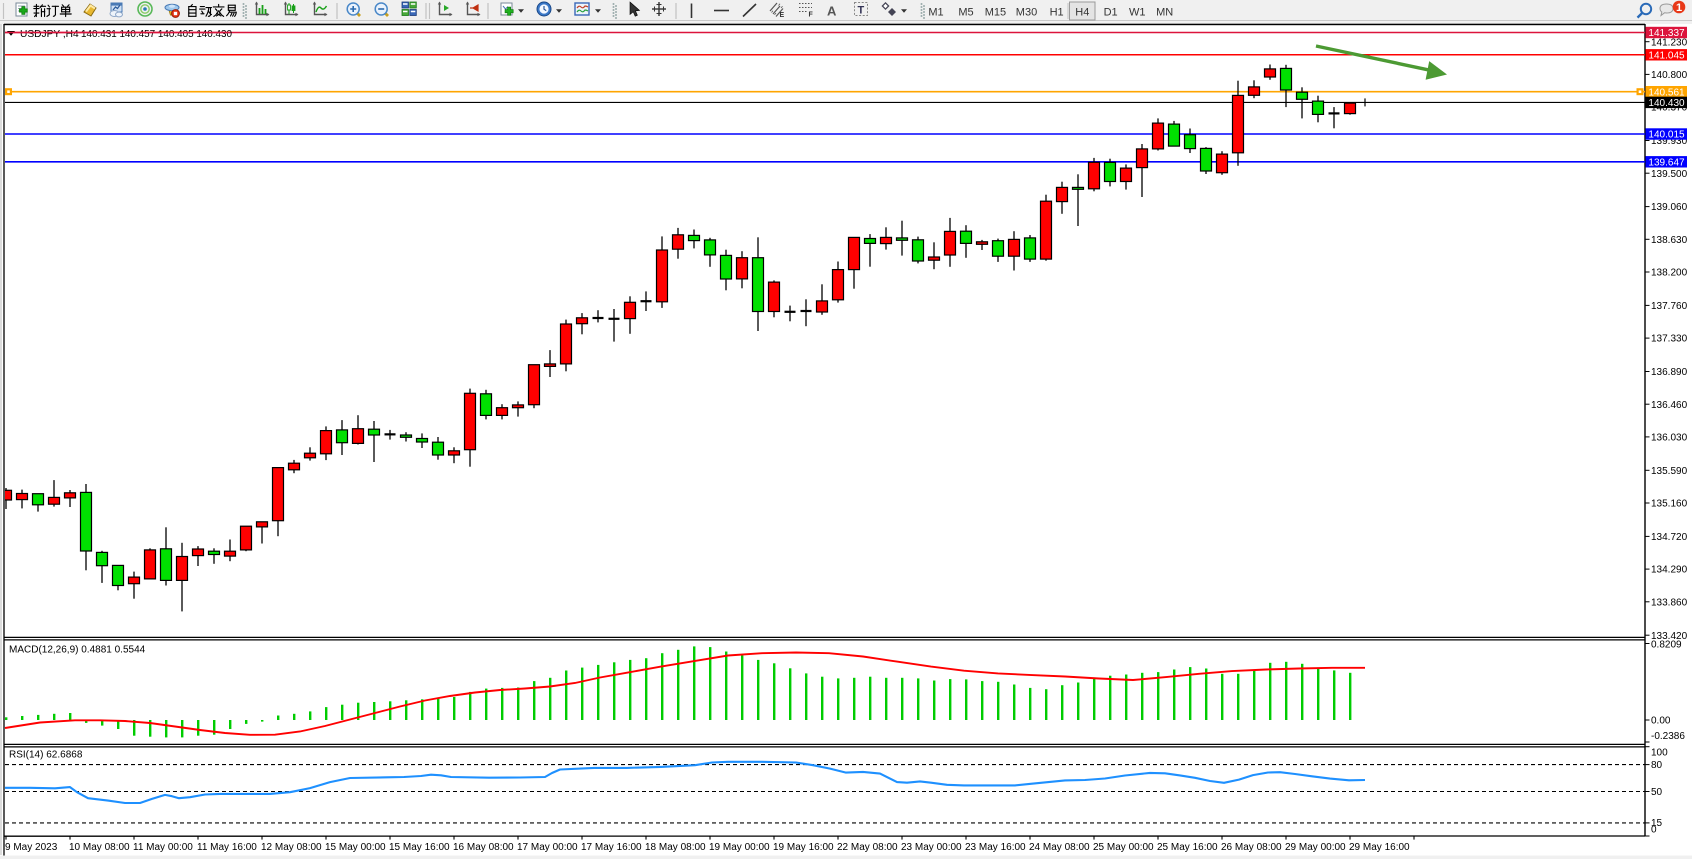 This screenshot has height=859, width=1692. Describe the element at coordinates (547, 847) in the screenshot. I see `svg-text: 17 May 00:00` at that location.